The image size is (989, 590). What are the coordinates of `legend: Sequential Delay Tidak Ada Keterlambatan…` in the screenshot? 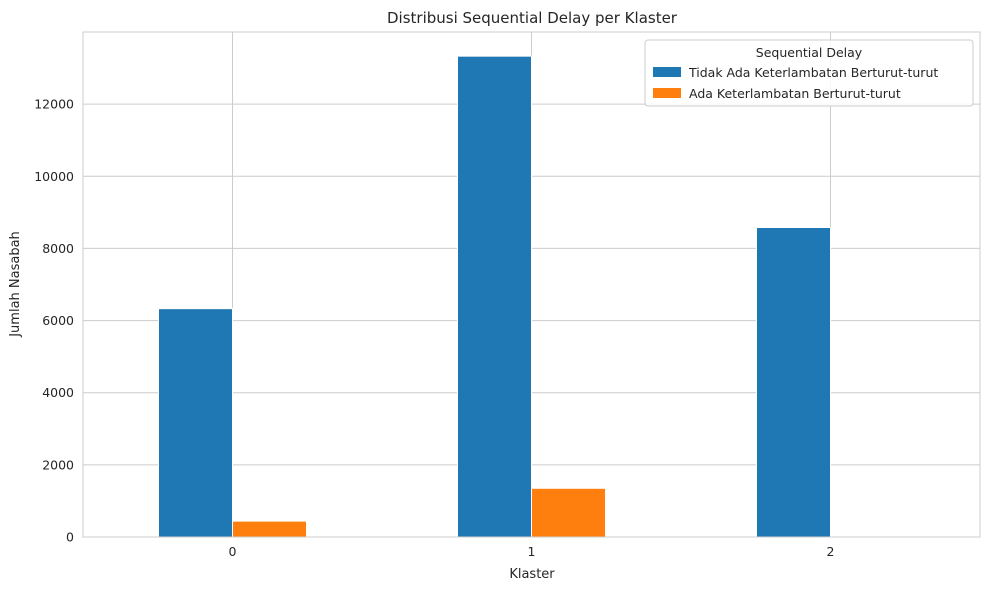 It's located at (809, 73).